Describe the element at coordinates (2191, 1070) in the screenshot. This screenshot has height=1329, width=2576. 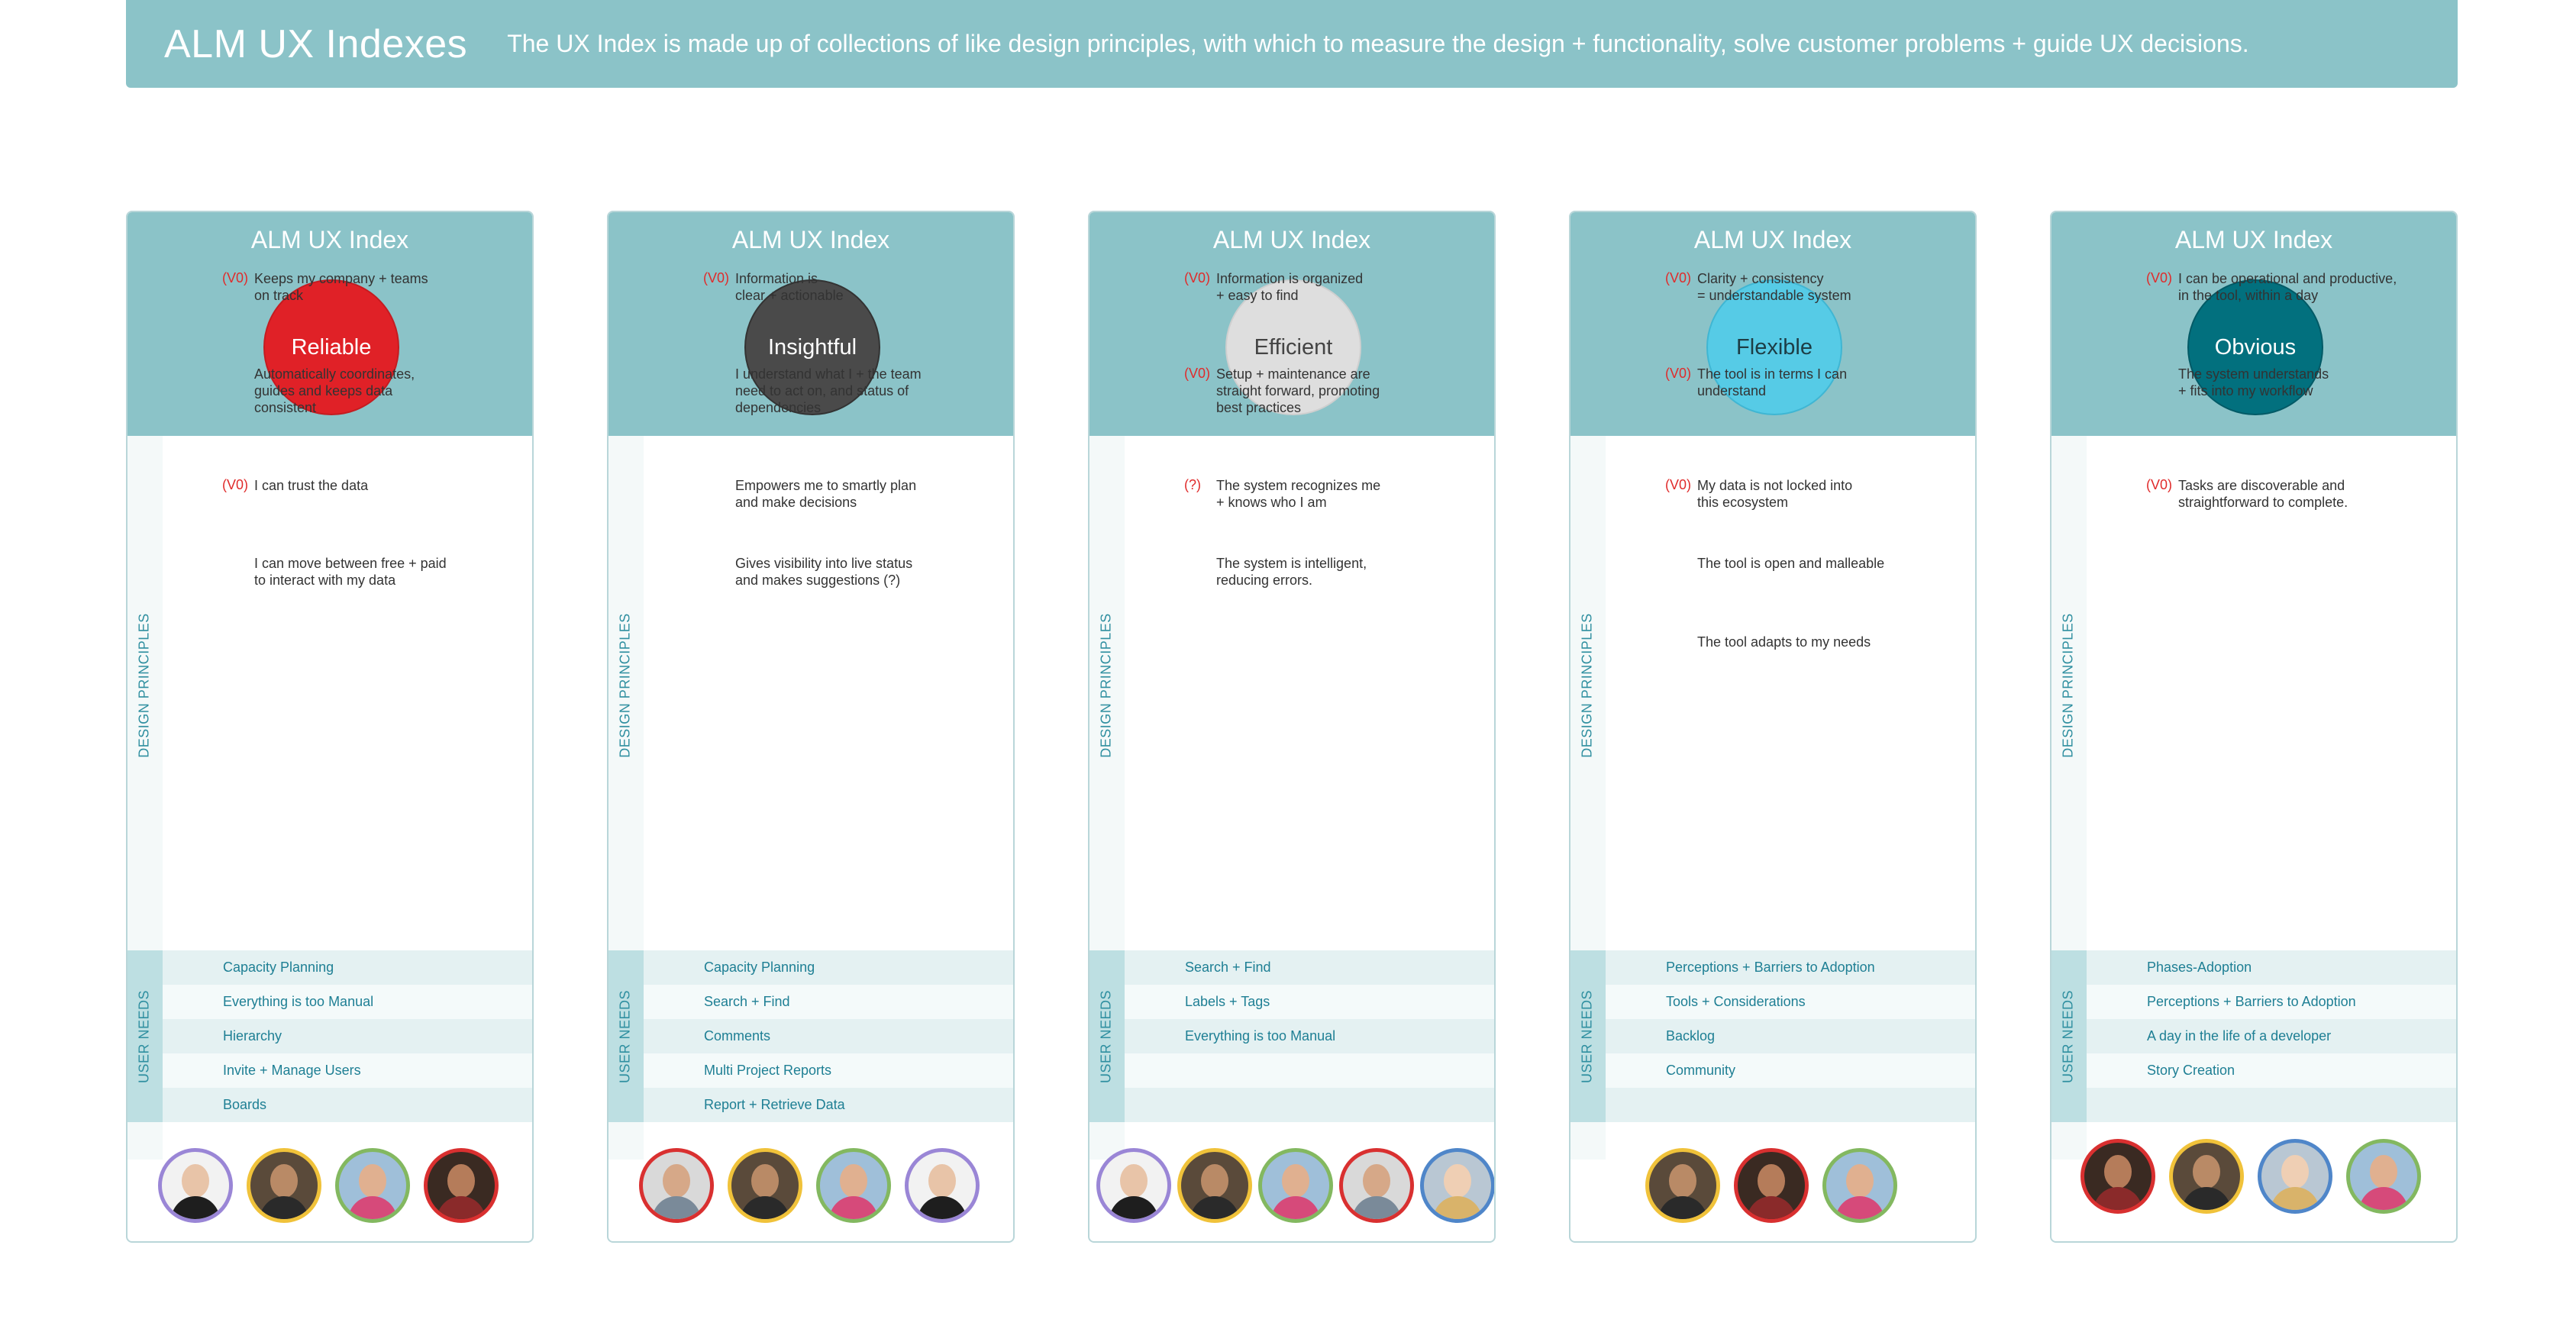
I see `user-need-link: Story Creation` at that location.